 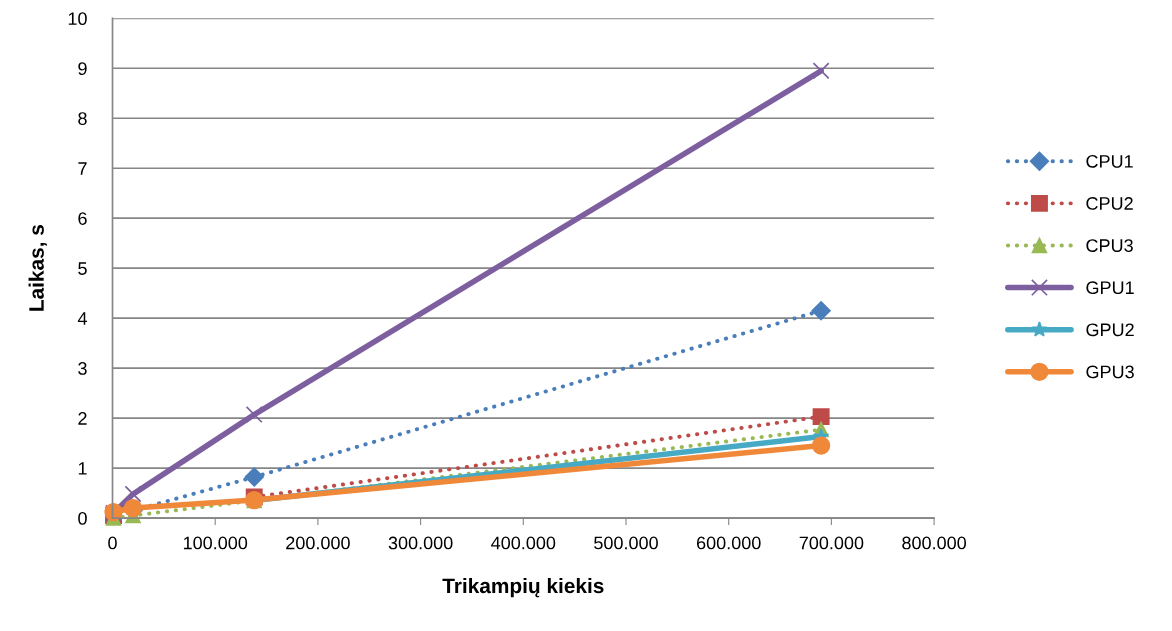 What do you see at coordinates (1109, 161) in the screenshot?
I see `legend-label: CPU1` at bounding box center [1109, 161].